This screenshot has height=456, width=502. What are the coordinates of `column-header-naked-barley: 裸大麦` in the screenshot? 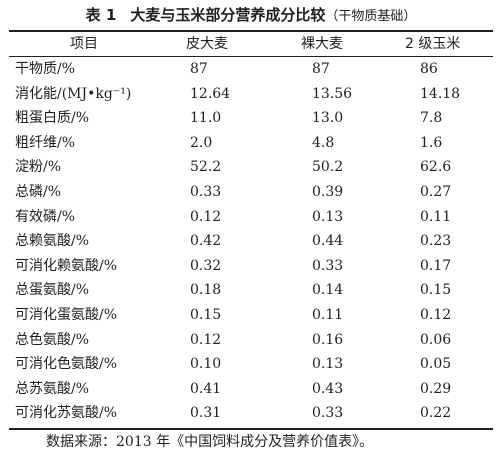 It's located at (322, 44).